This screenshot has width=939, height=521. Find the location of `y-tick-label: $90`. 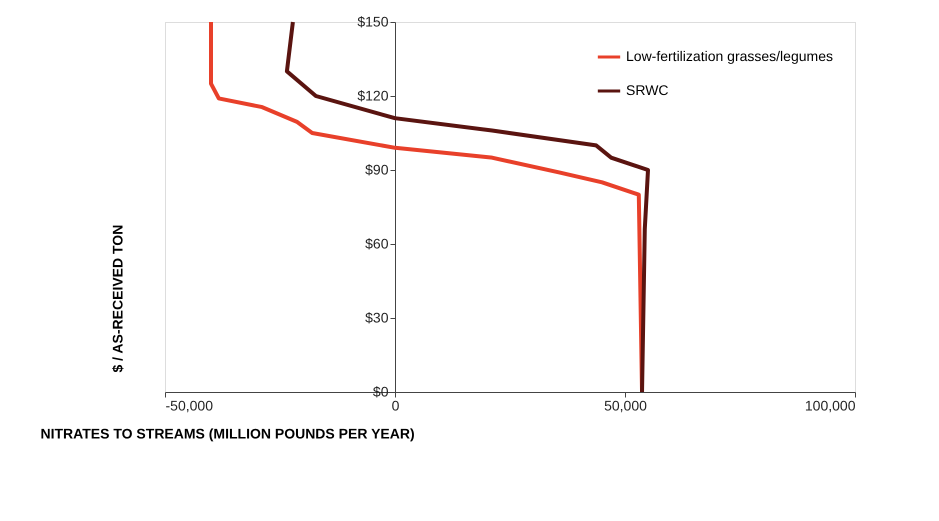

y-tick-label: $90 is located at coordinates (377, 170).